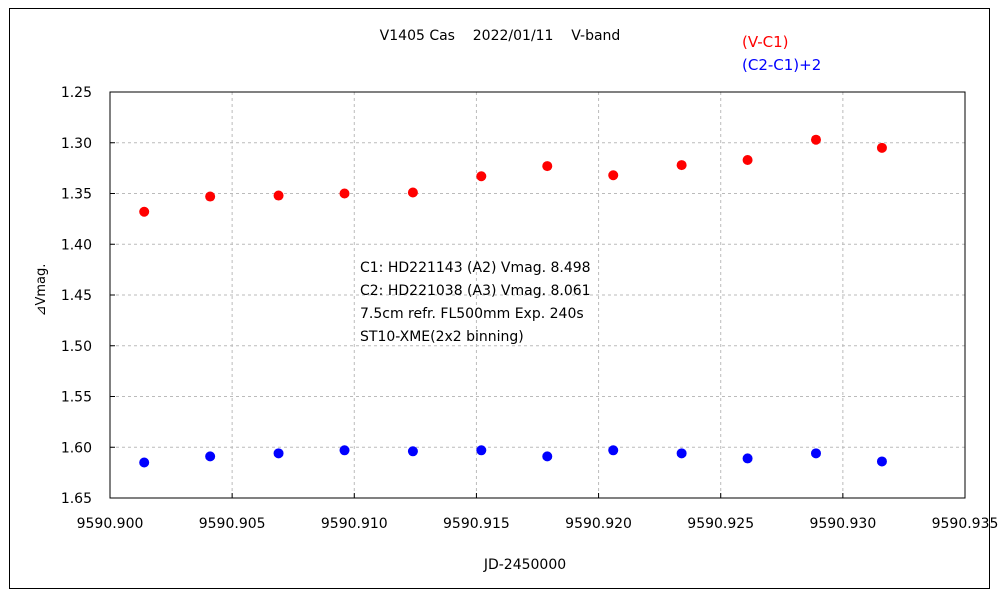 The height and width of the screenshot is (600, 1000). I want to click on x-tick-label: 9590.915, so click(476, 524).